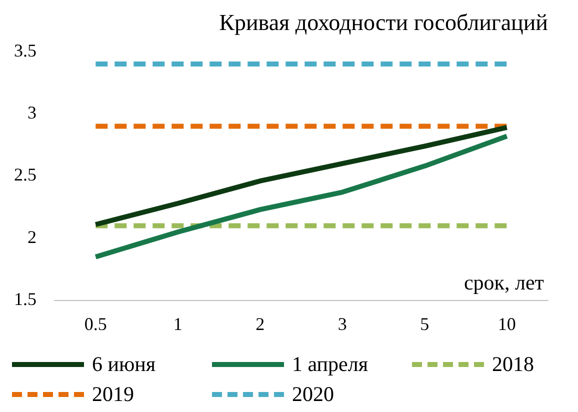 The image size is (578, 412). Describe the element at coordinates (425, 324) in the screenshot. I see `x-tick-label: 5` at that location.